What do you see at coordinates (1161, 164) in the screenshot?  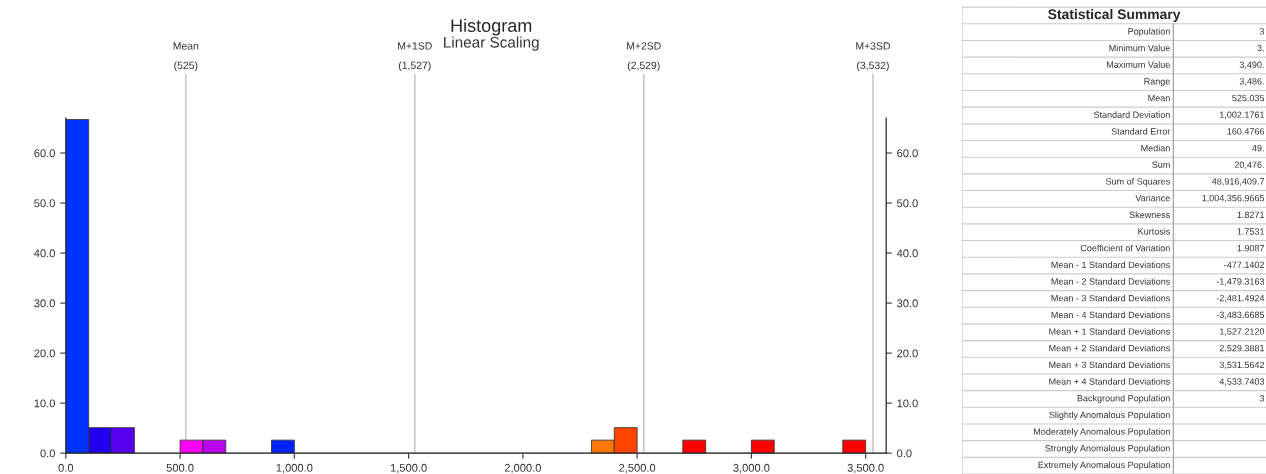 I see `category-label: Sum` at bounding box center [1161, 164].